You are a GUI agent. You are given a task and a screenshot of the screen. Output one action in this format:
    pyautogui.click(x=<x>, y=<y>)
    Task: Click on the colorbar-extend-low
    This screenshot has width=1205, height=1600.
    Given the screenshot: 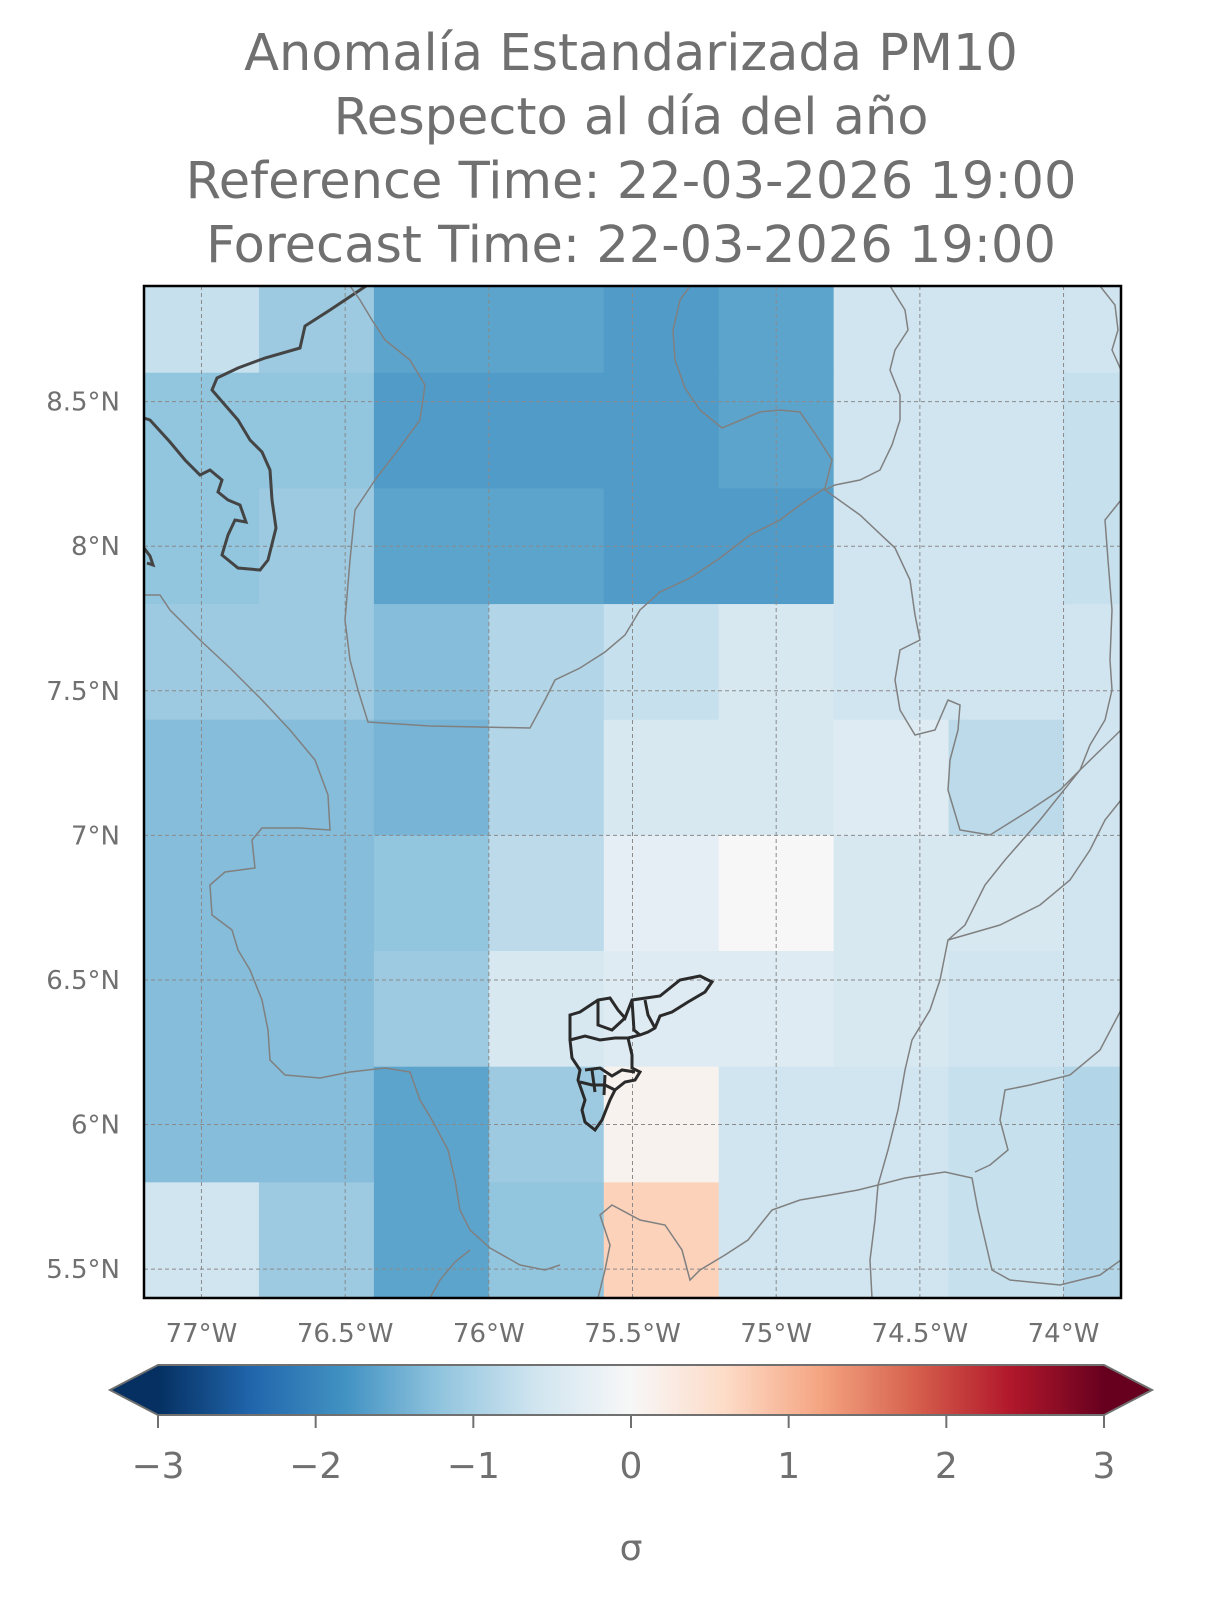 What is the action you would take?
    pyautogui.click(x=134, y=1390)
    